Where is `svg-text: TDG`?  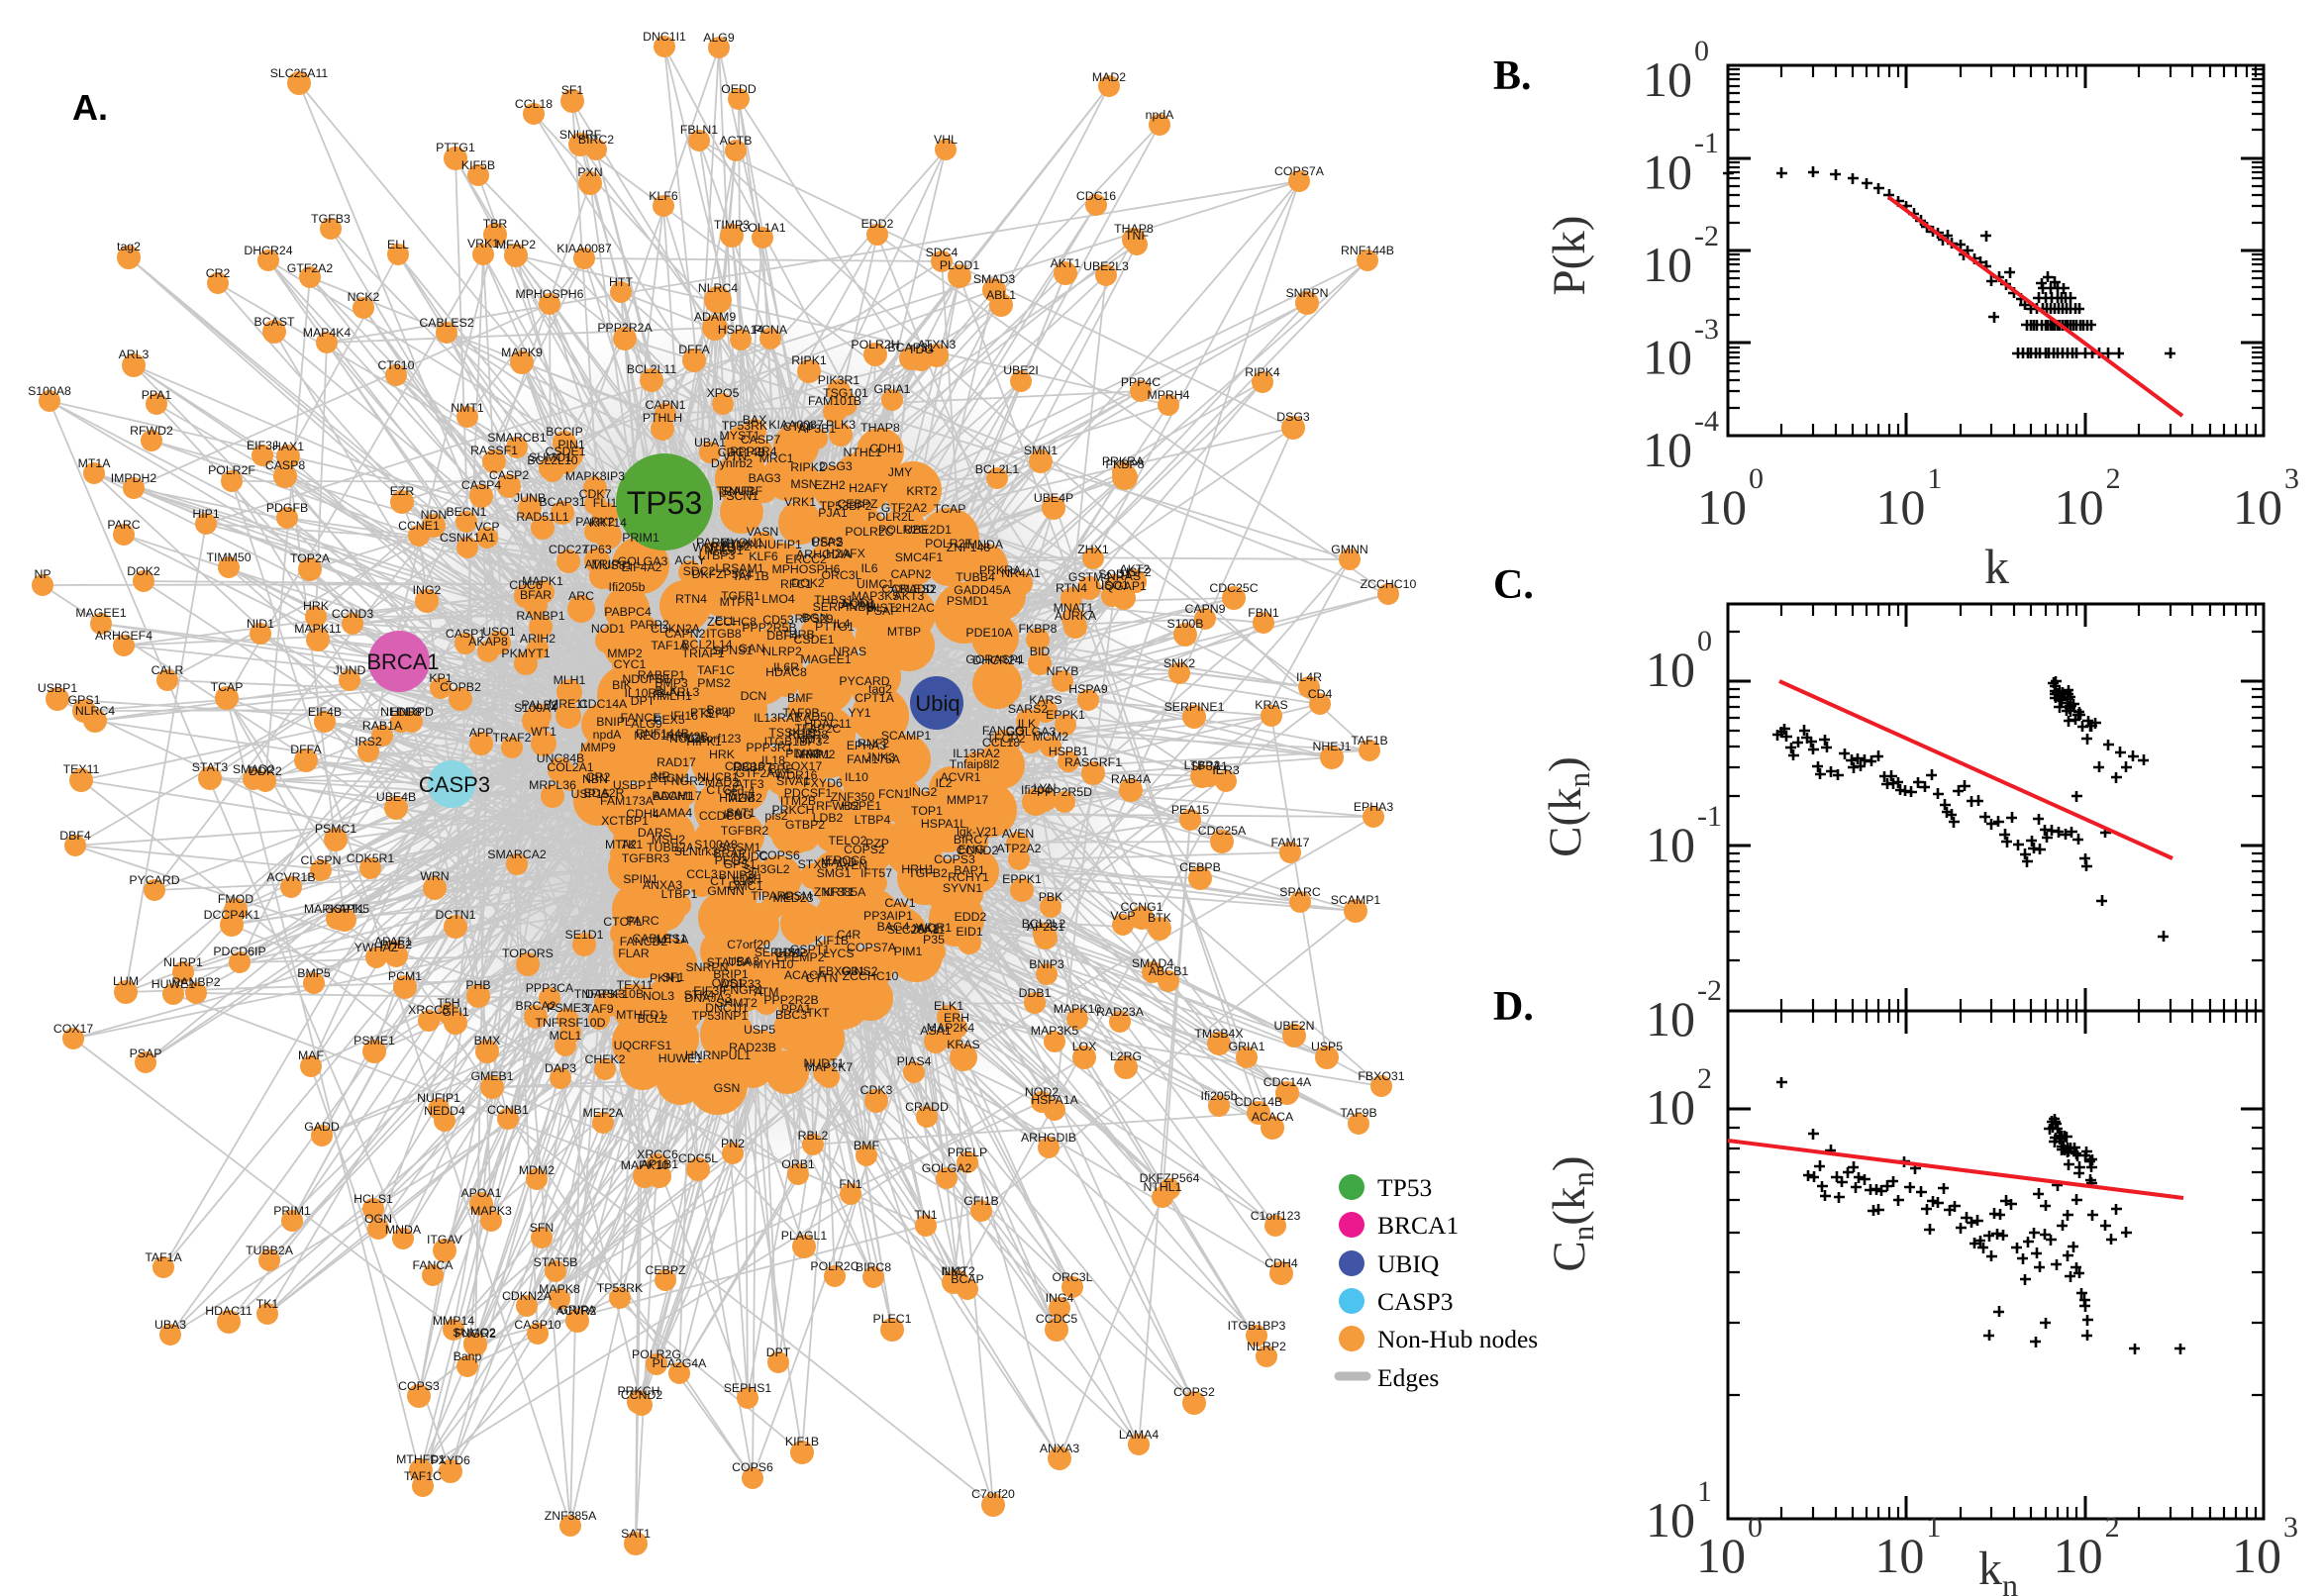 svg-text: TDG is located at coordinates (921, 349).